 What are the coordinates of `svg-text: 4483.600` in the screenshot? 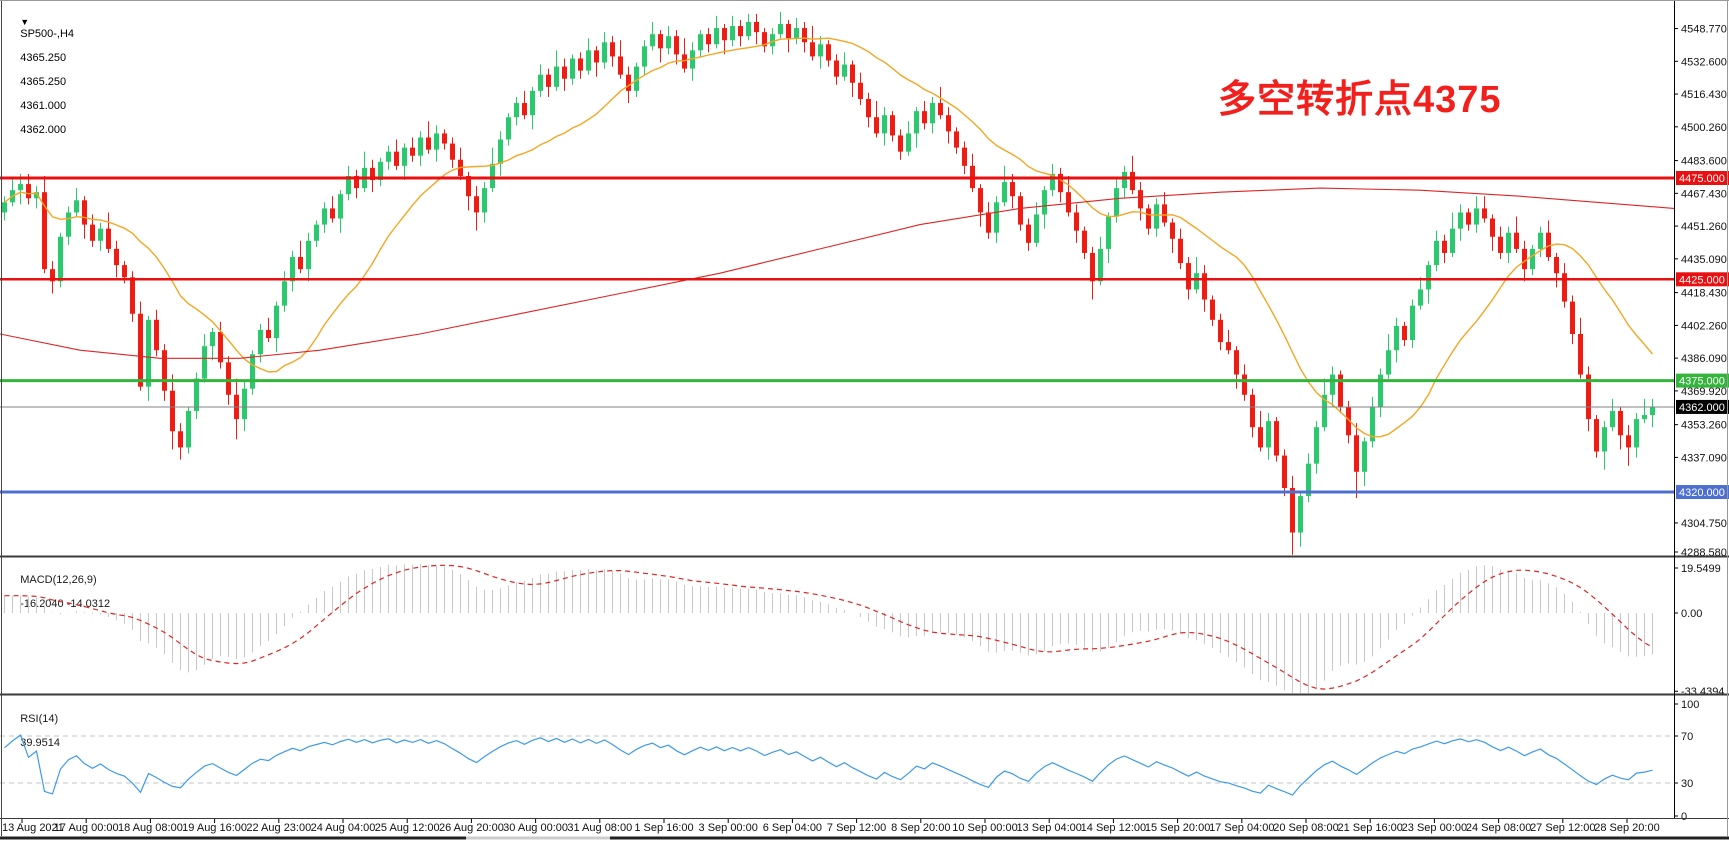 It's located at (1704, 162).